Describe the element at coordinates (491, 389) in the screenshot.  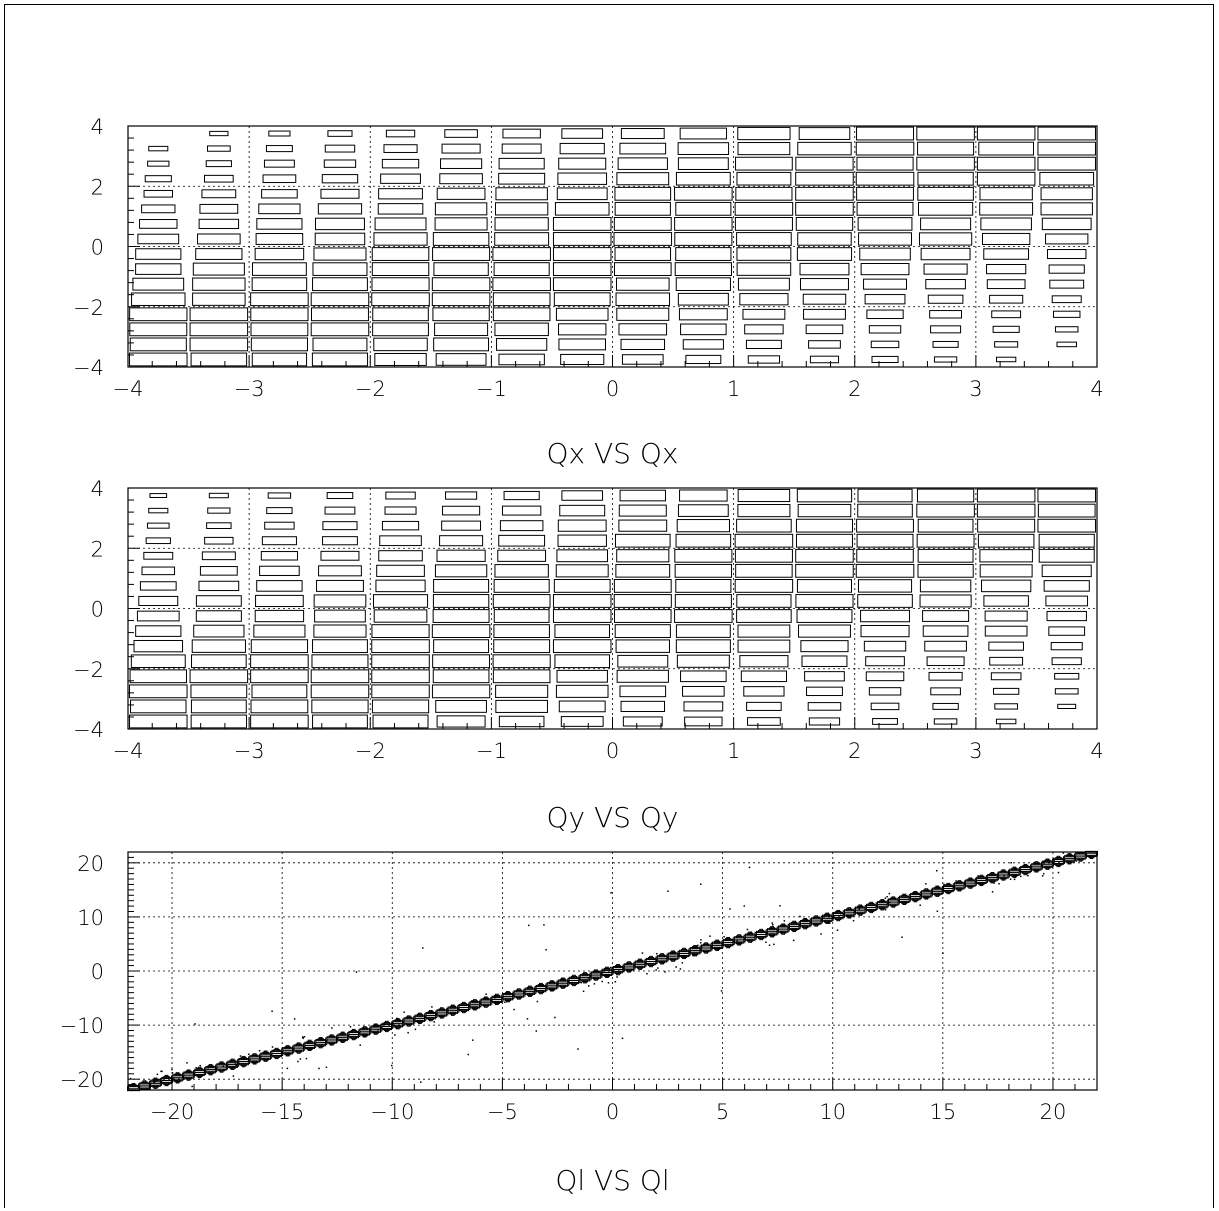
I see `x-tick-label: −1` at that location.